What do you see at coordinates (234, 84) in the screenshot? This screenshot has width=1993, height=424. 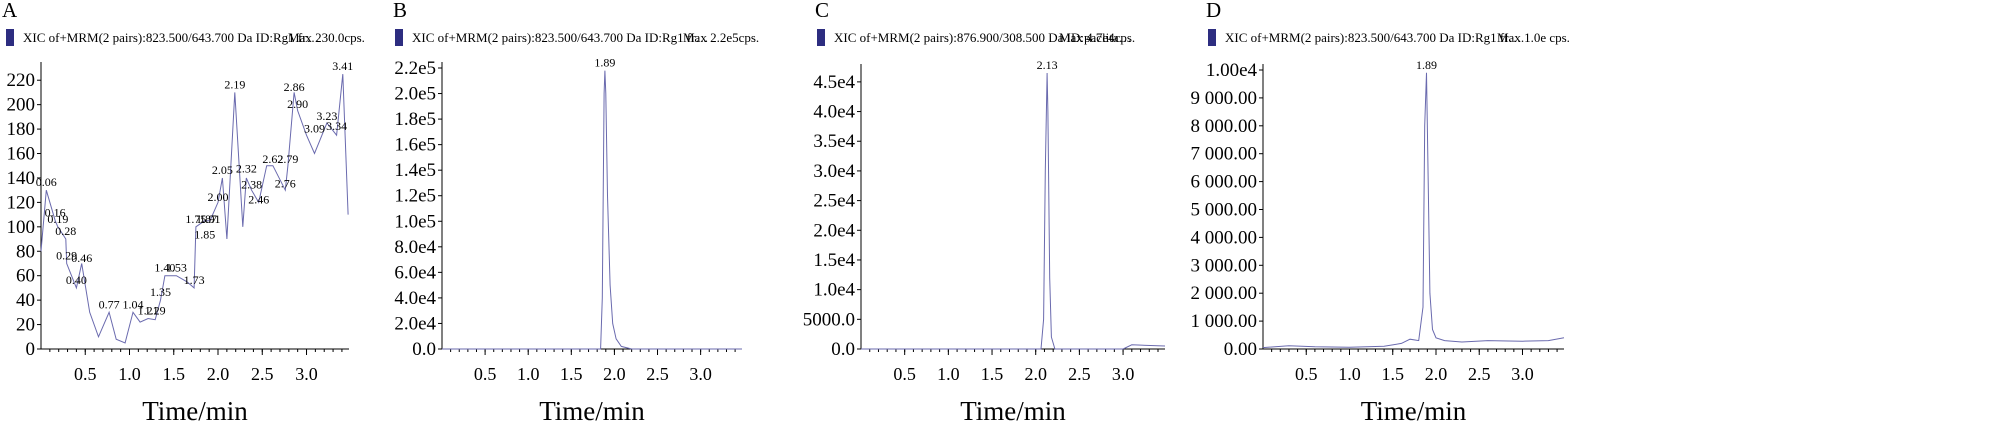 I see `peak-retention-label: 2.19` at bounding box center [234, 84].